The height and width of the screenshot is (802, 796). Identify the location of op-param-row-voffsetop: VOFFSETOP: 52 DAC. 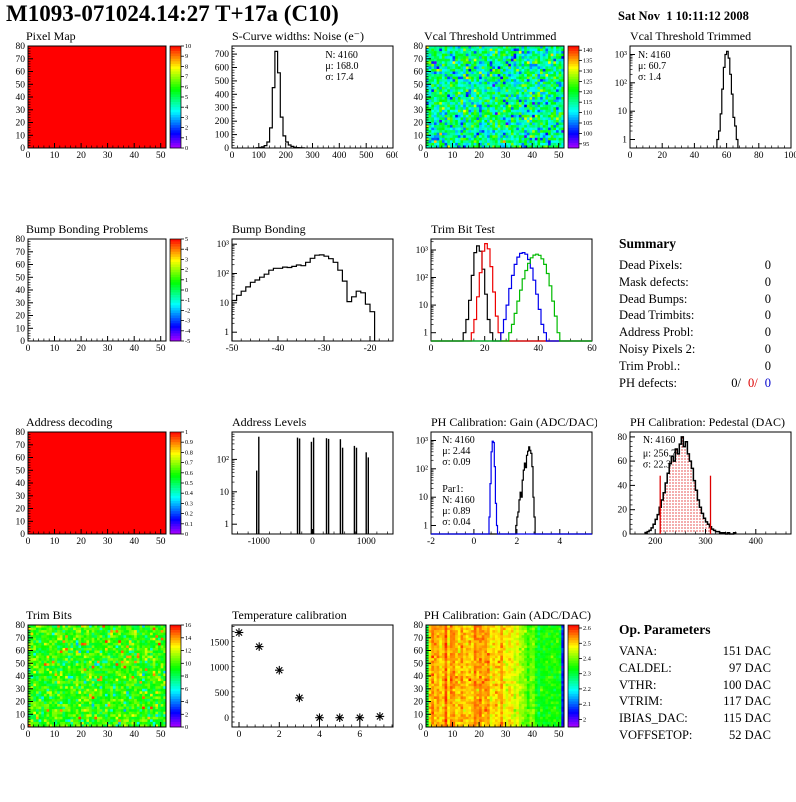
(695, 735).